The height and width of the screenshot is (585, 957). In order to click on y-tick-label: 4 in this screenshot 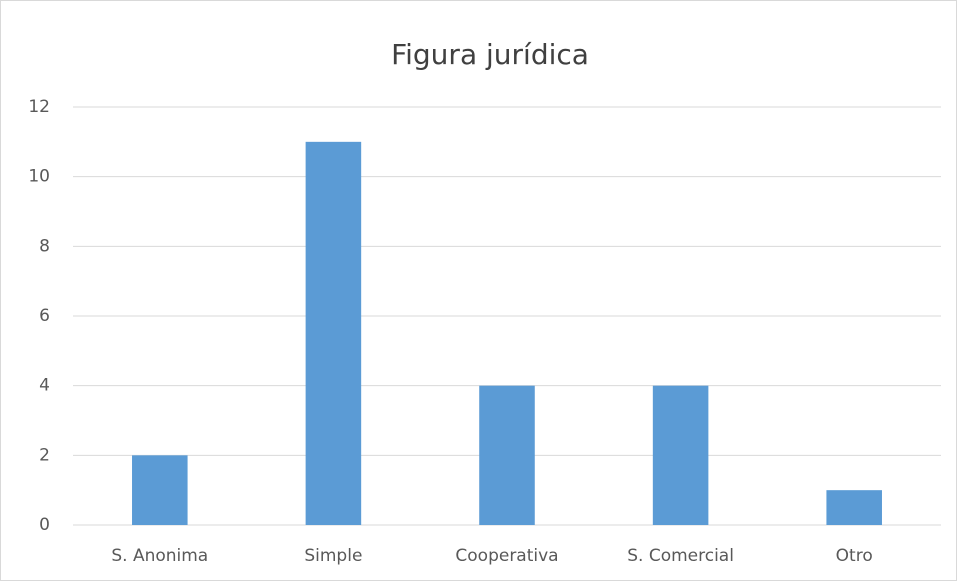, I will do `click(44, 386)`.